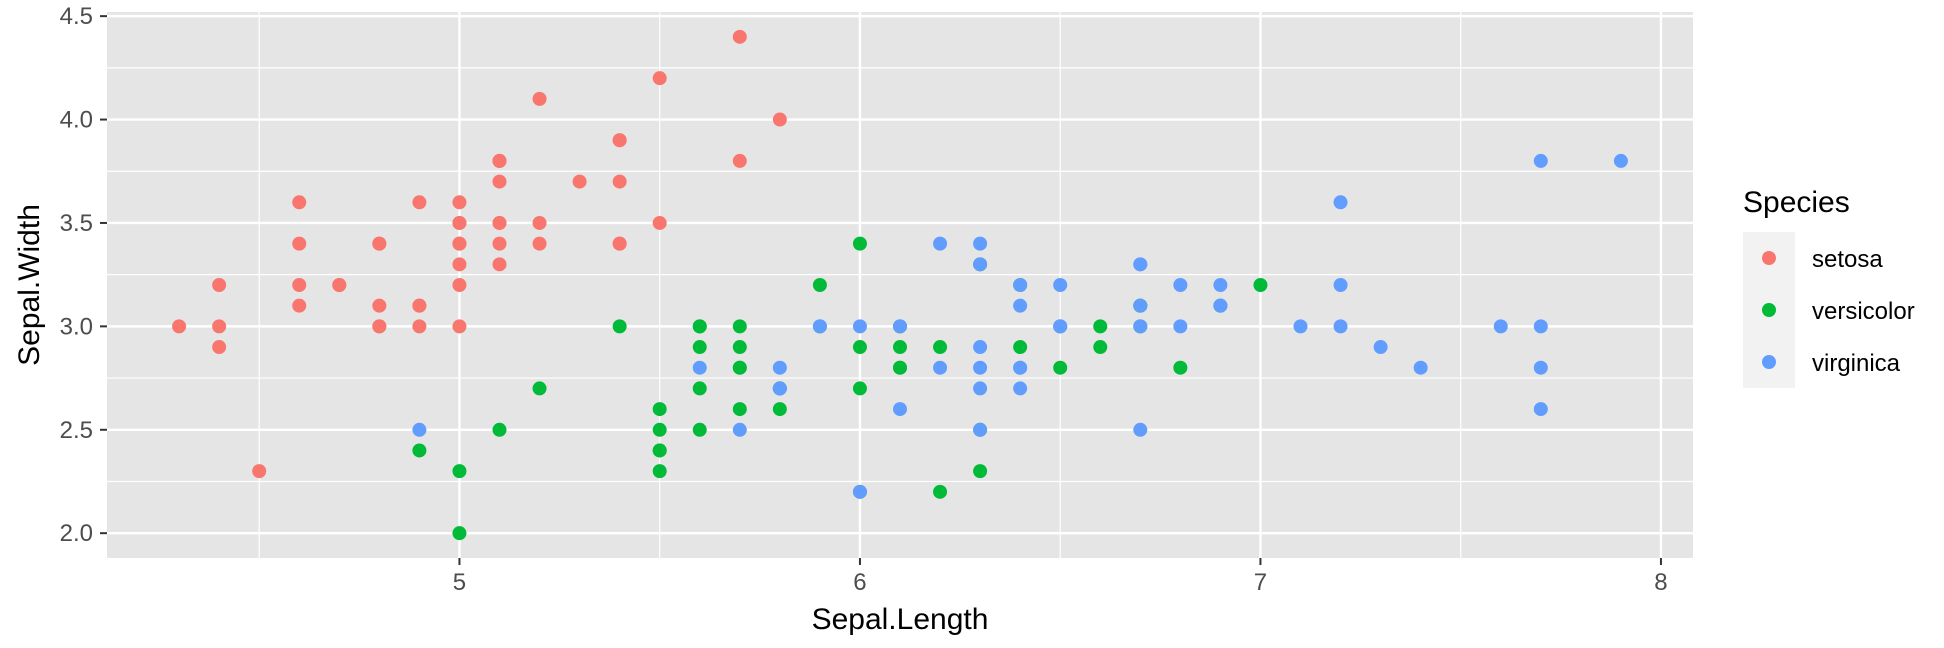 The image size is (1944, 648). I want to click on x-tick-label: 8, so click(1660, 582).